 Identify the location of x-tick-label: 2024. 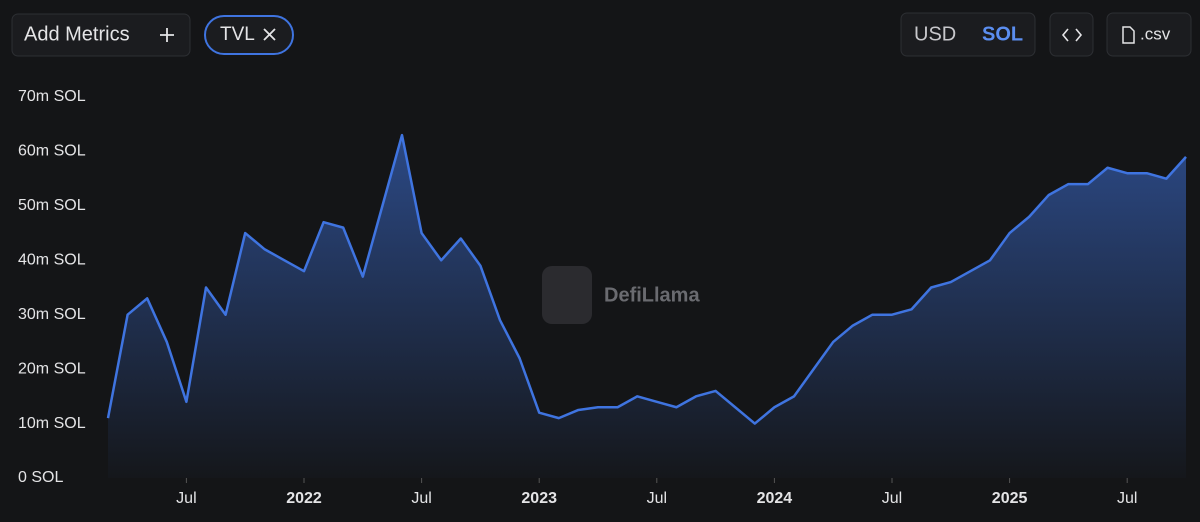
(775, 498).